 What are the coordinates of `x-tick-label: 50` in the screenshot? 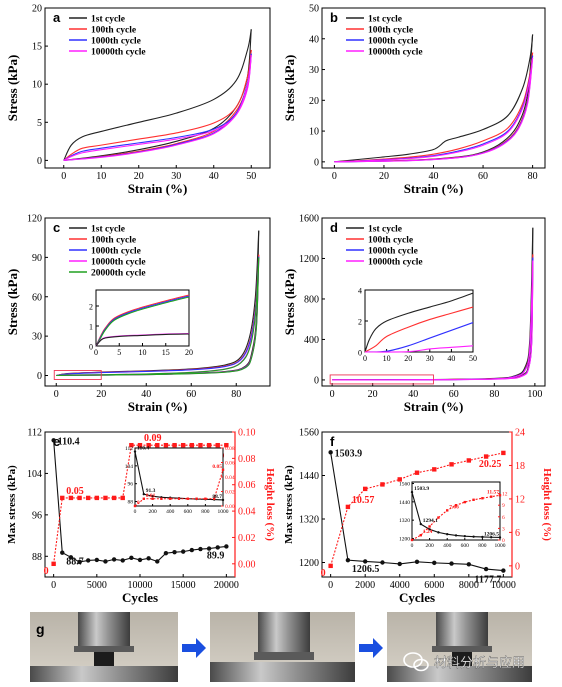 It's located at (473, 358).